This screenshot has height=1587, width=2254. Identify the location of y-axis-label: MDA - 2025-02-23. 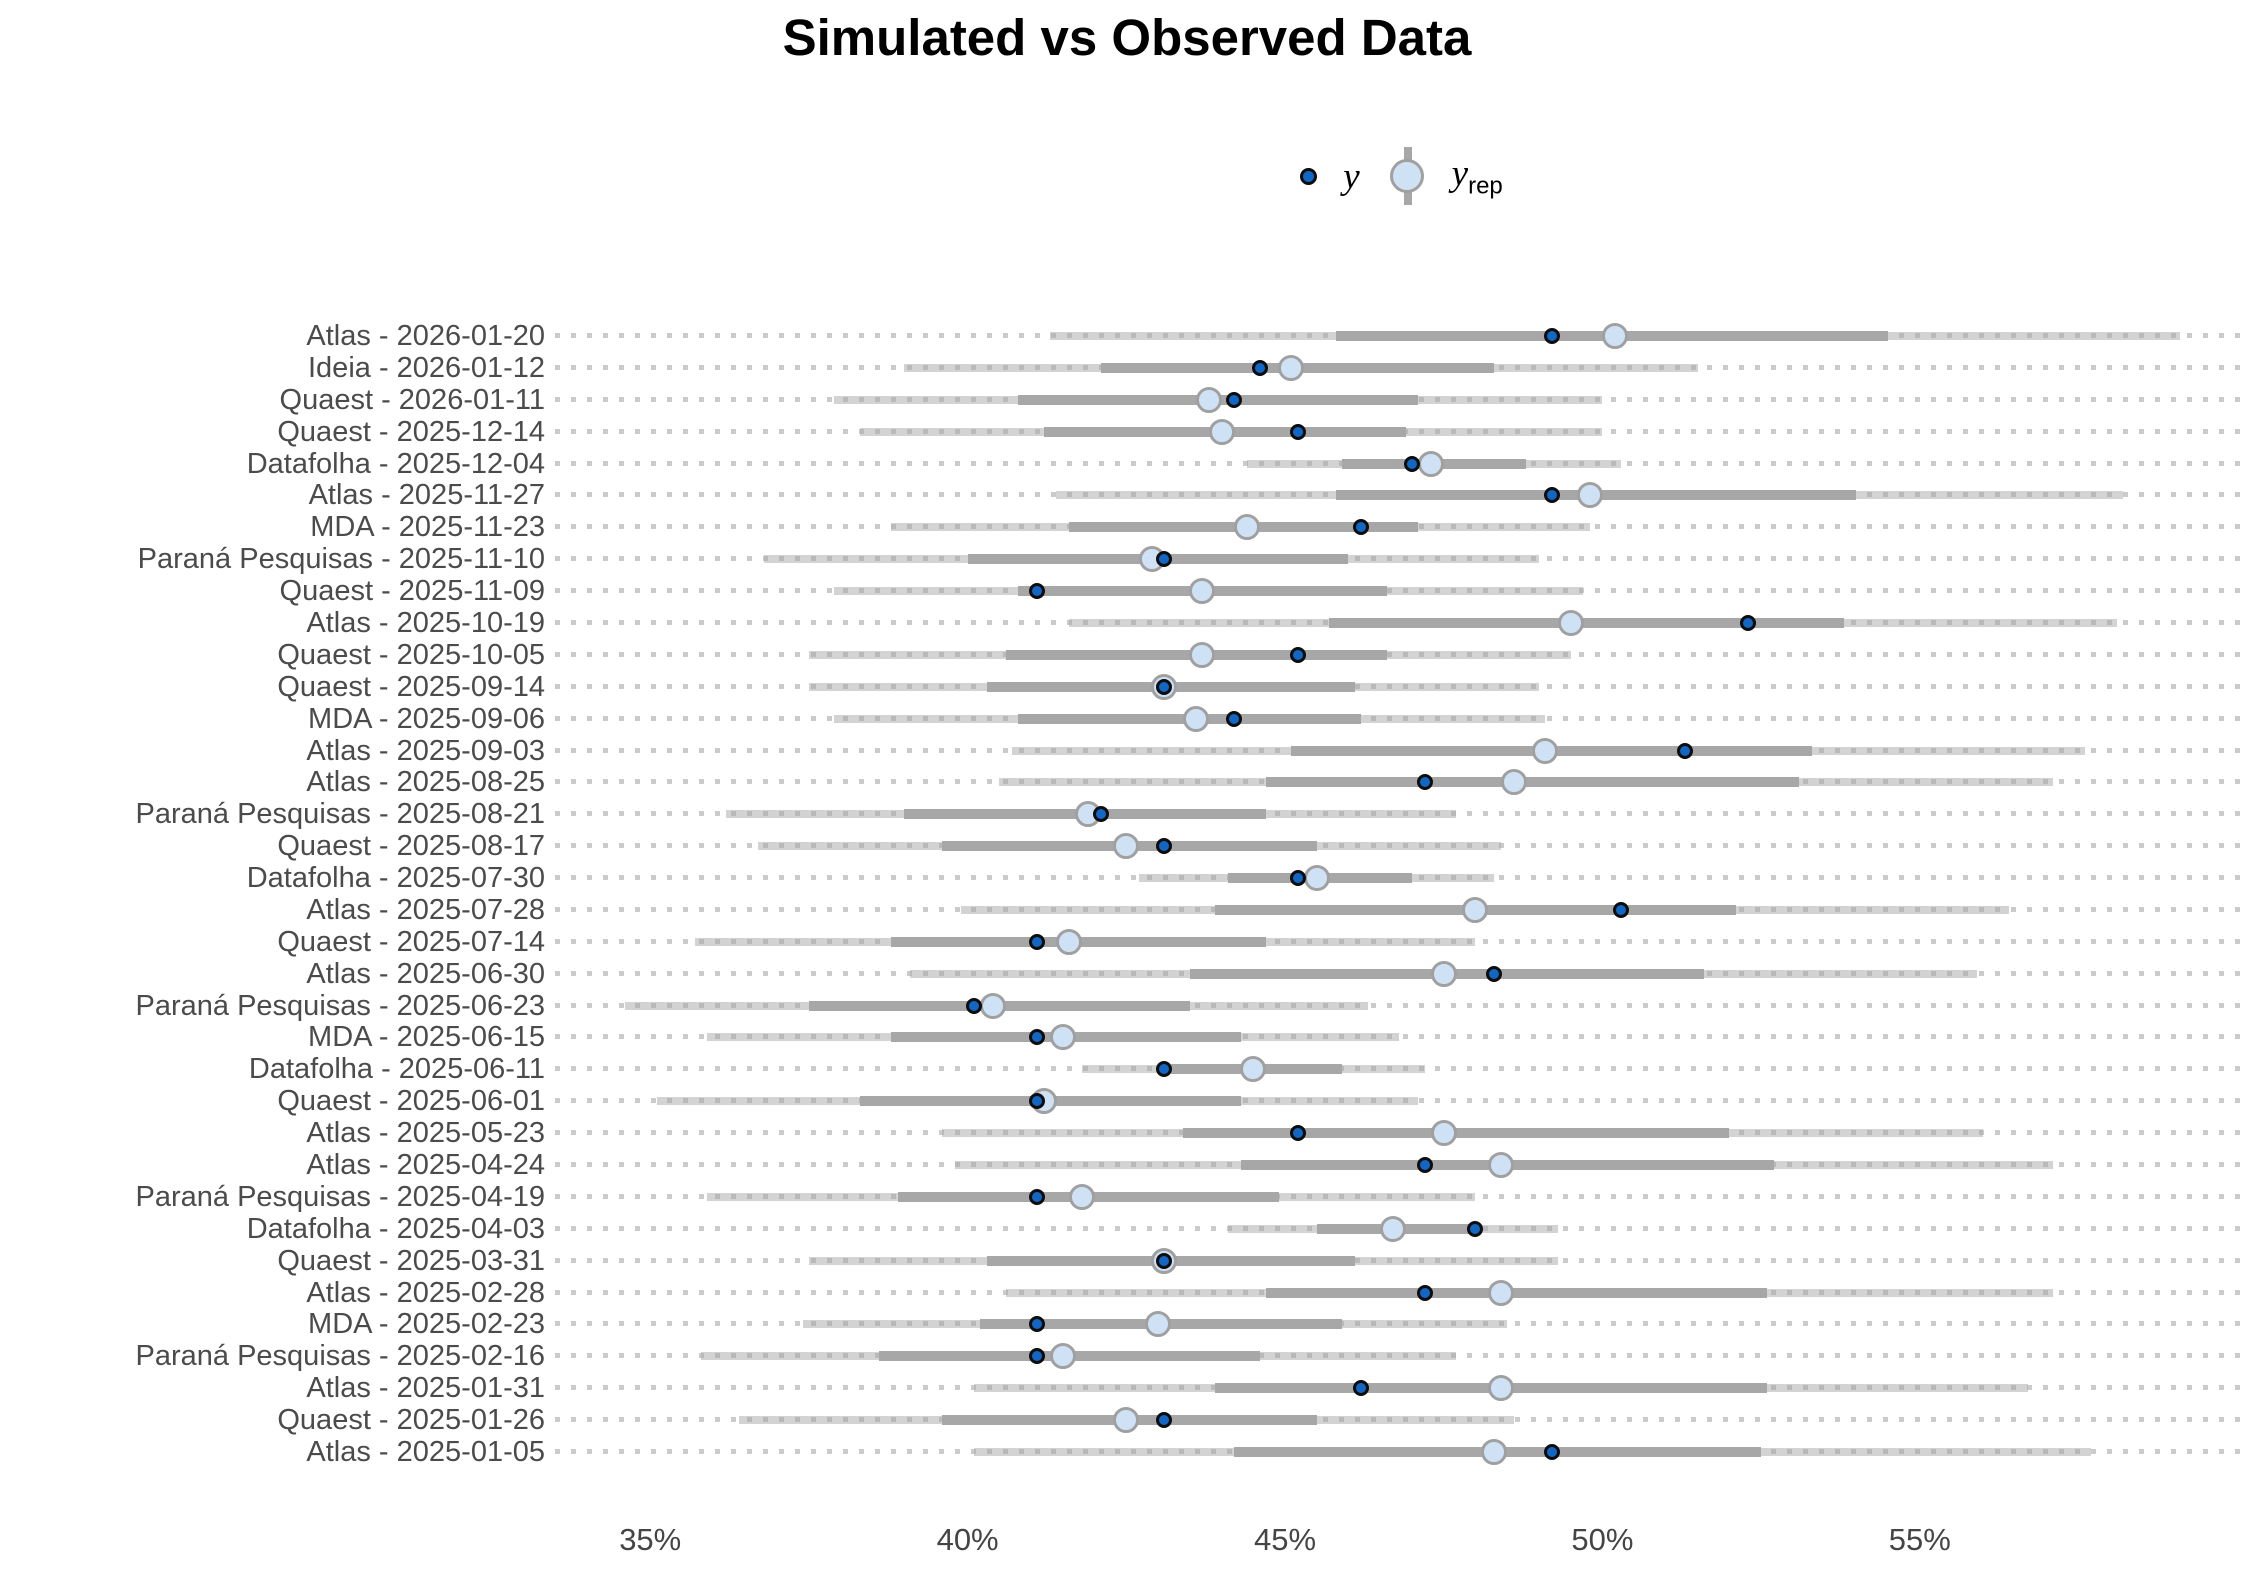
(426, 1324).